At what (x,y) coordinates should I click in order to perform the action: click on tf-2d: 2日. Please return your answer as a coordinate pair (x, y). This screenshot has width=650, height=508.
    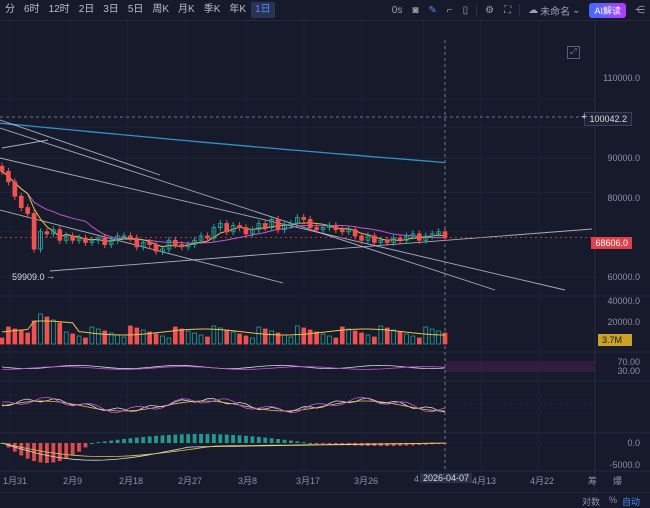
    Looking at the image, I should click on (86, 9).